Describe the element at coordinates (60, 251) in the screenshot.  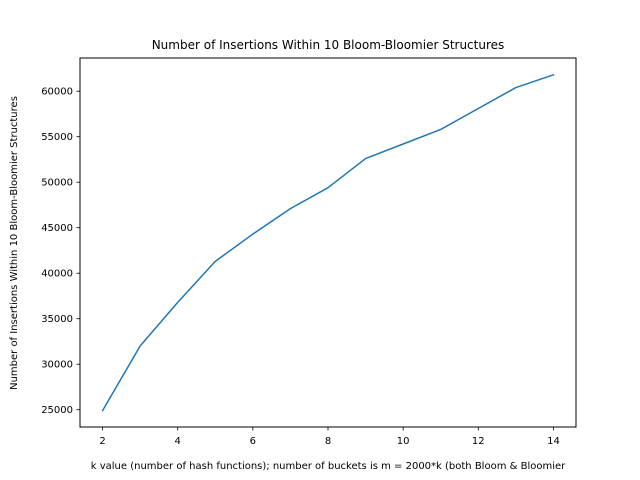
I see `y-axis: 25000 30000 35000 40000 45000 50000 55000 60000` at that location.